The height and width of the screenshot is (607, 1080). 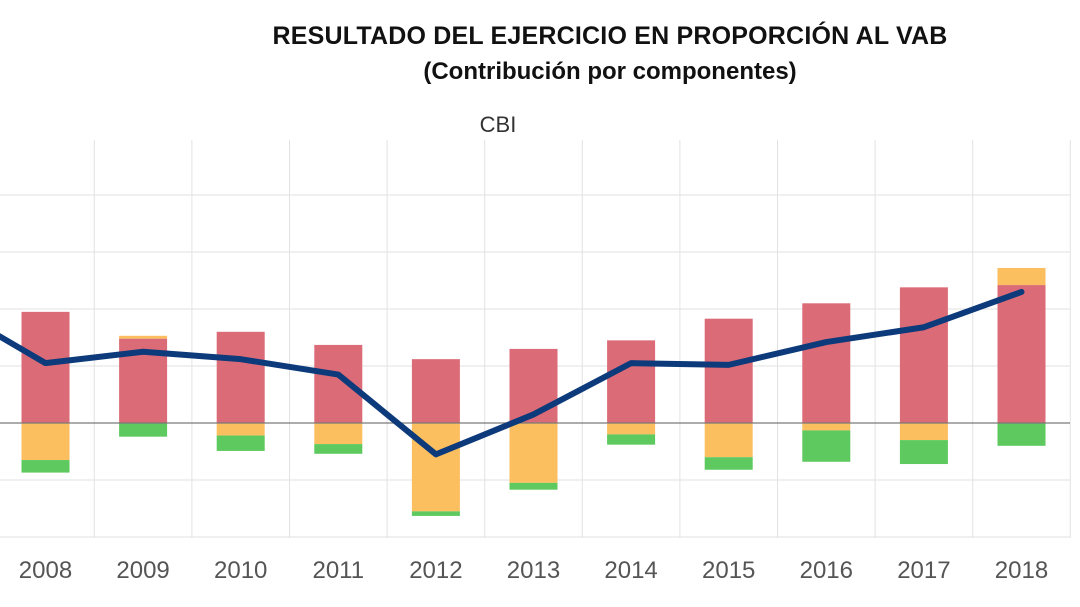 I want to click on x-tick-2012: 2012, so click(x=435, y=570).